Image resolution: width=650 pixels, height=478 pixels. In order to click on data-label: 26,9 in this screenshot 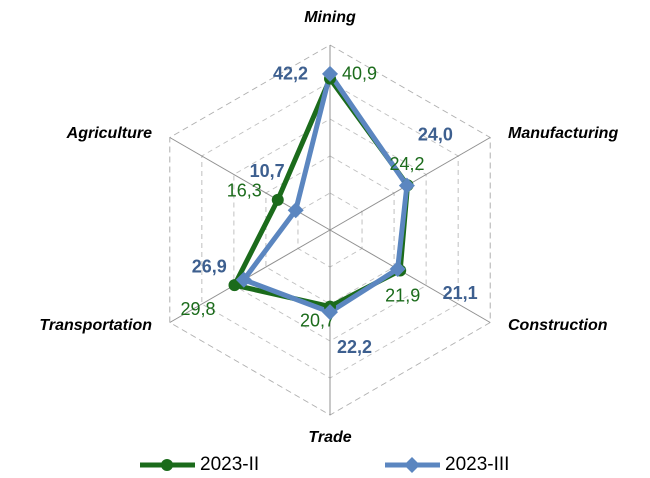, I will do `click(209, 267)`.